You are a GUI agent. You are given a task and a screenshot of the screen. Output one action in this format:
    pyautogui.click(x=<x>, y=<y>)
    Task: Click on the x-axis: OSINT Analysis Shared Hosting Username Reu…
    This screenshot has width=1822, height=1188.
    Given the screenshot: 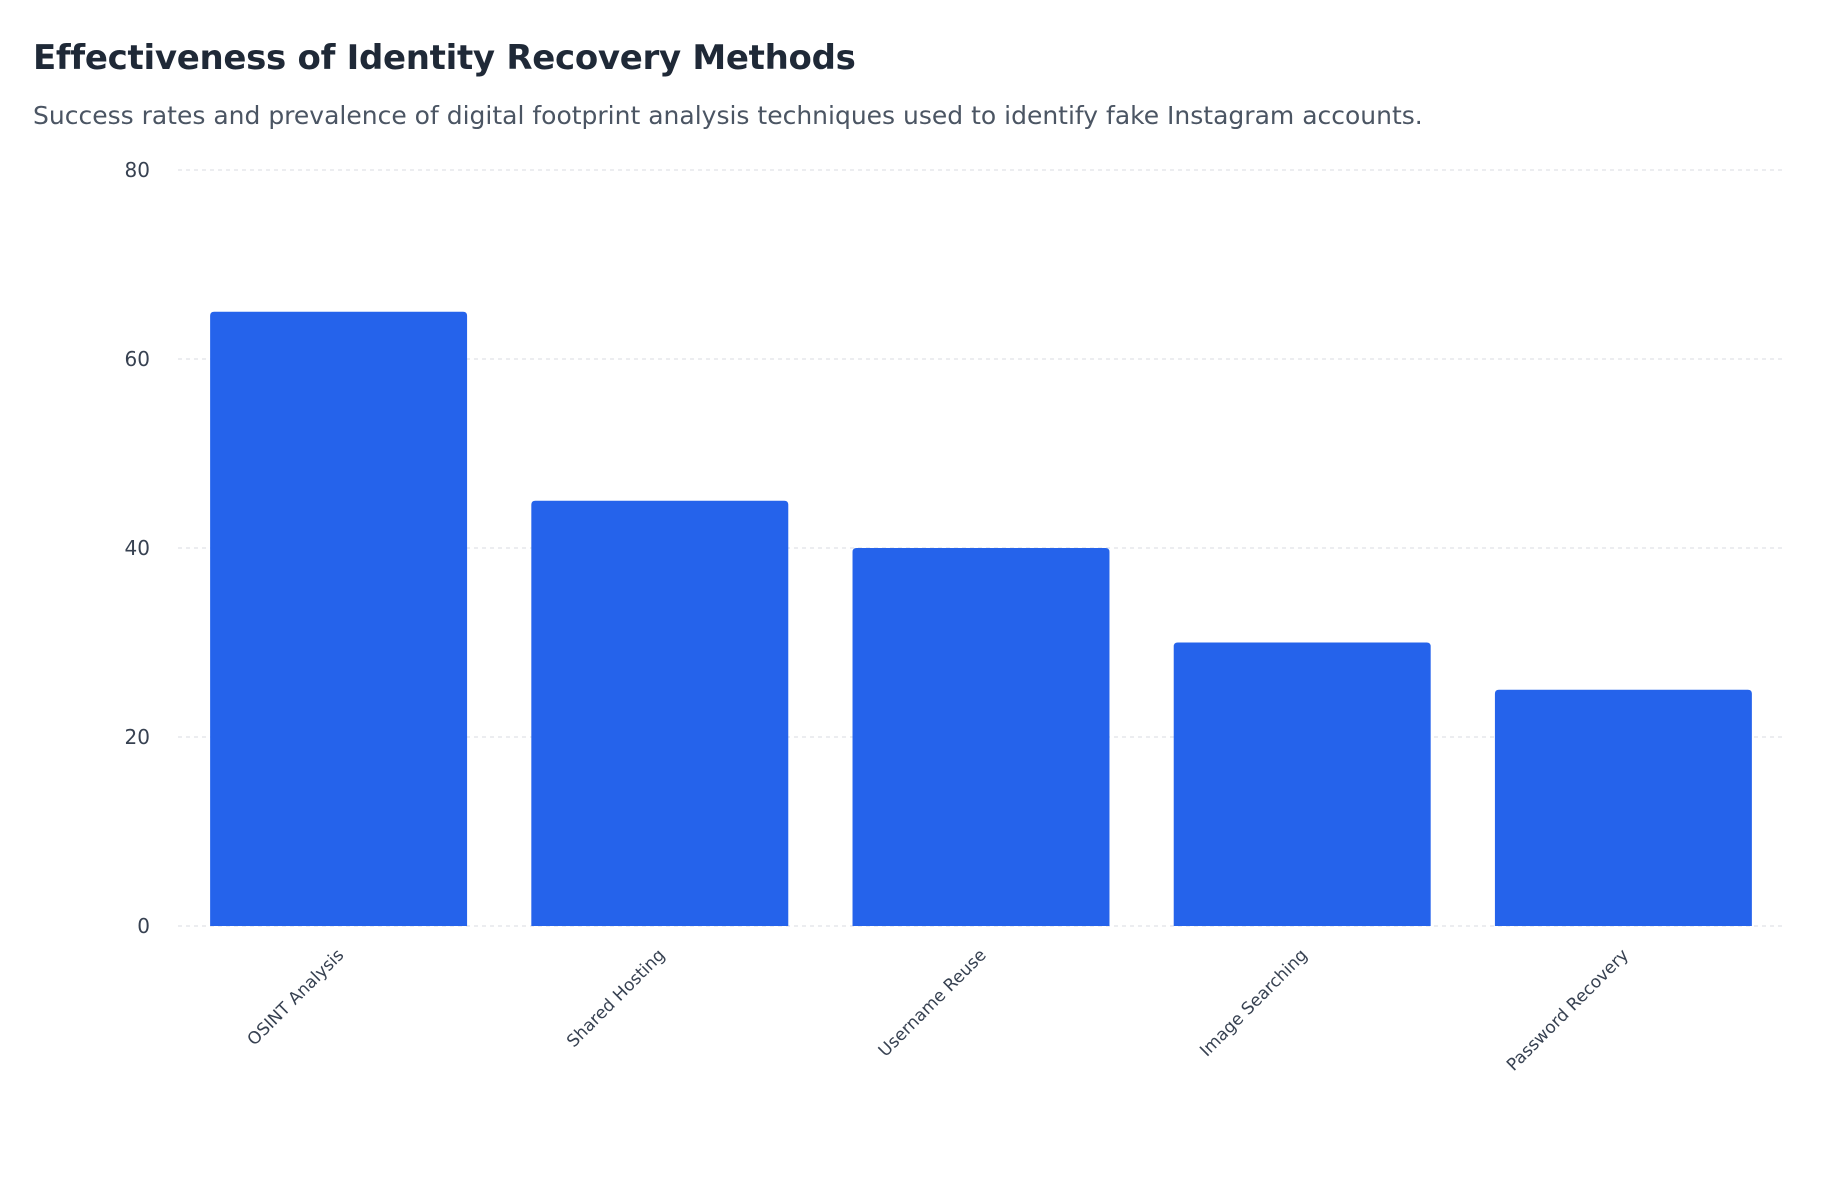 What is the action you would take?
    pyautogui.click(x=938, y=1010)
    